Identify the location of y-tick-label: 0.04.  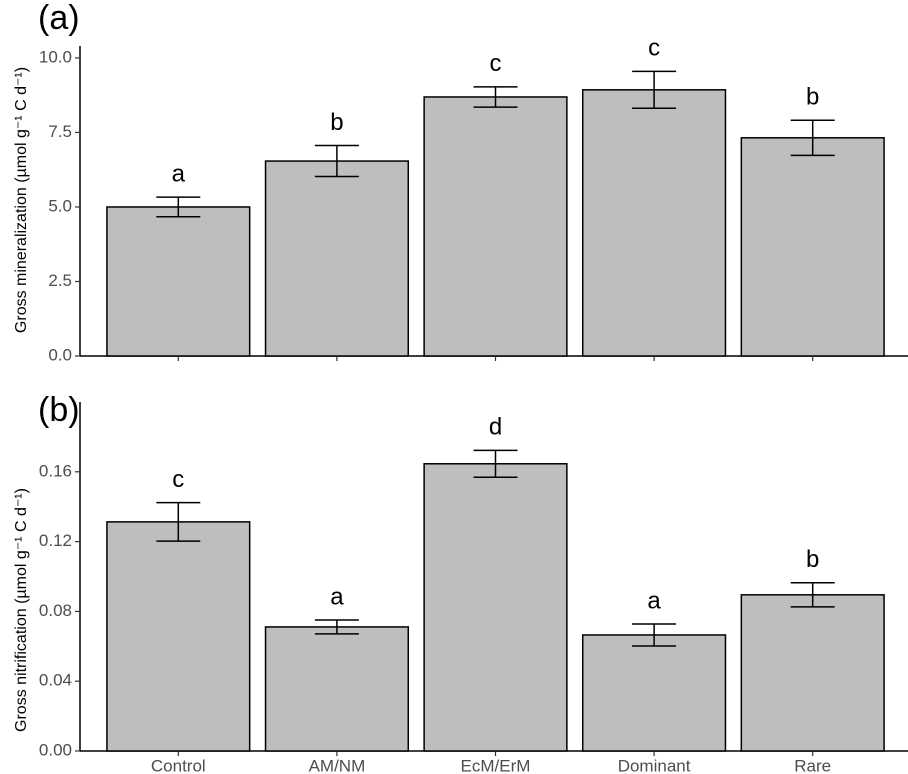
(55, 680).